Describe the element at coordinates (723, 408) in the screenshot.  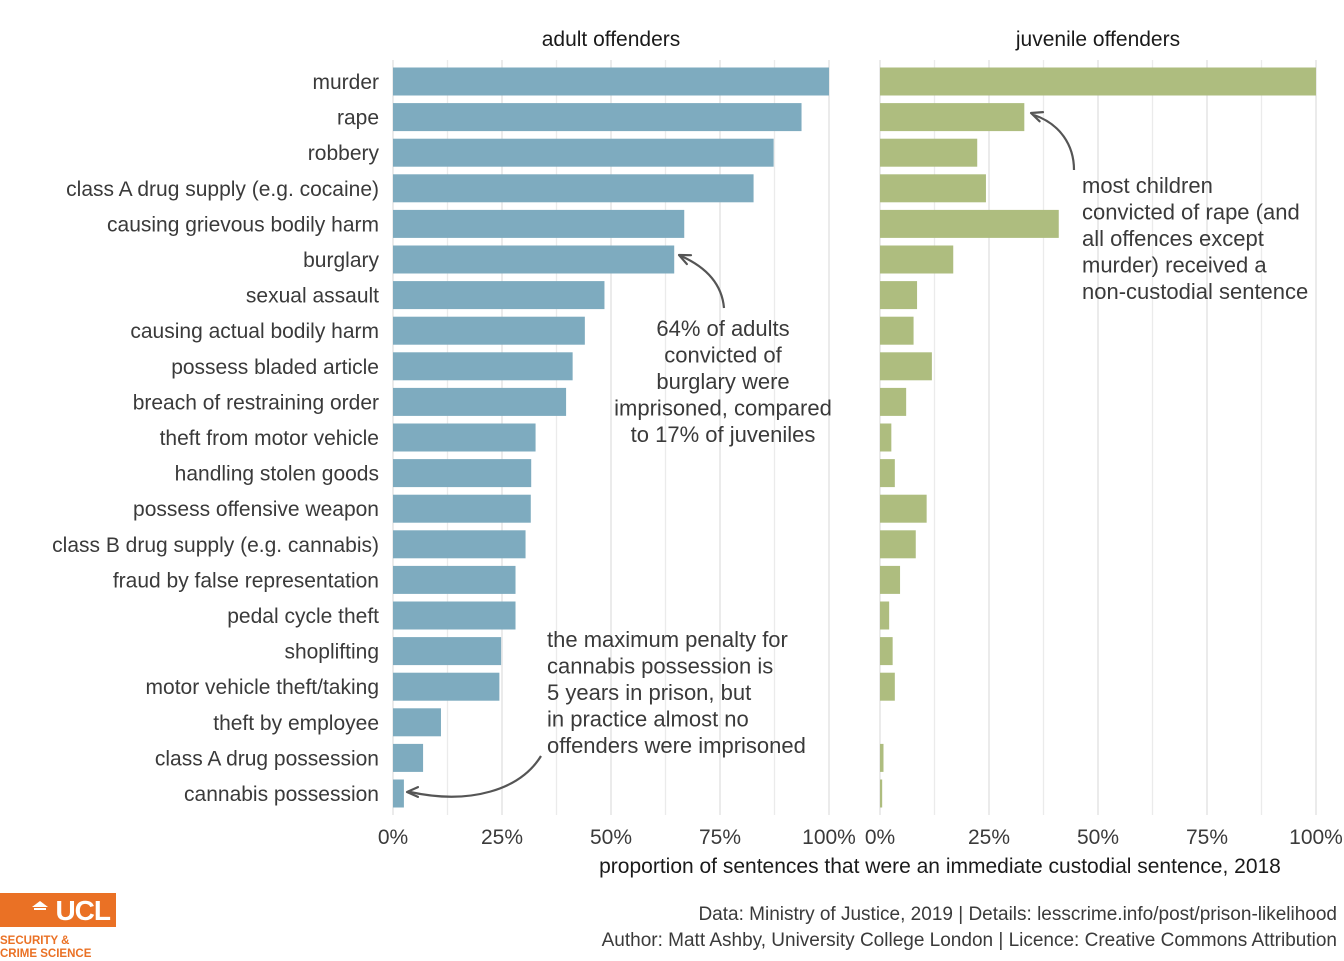
I see `annotation-line: imprisoned, compared` at that location.